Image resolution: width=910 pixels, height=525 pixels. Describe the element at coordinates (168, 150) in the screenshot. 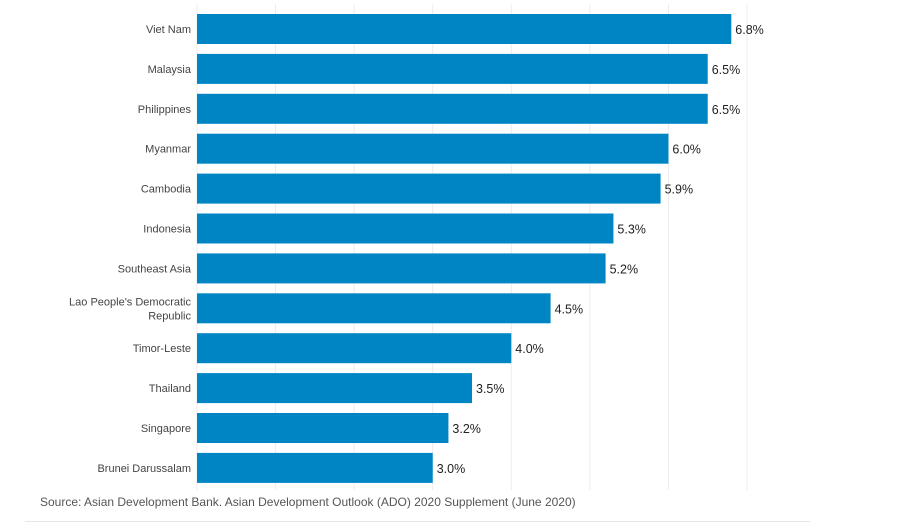

I see `category-label: Myanmar` at that location.